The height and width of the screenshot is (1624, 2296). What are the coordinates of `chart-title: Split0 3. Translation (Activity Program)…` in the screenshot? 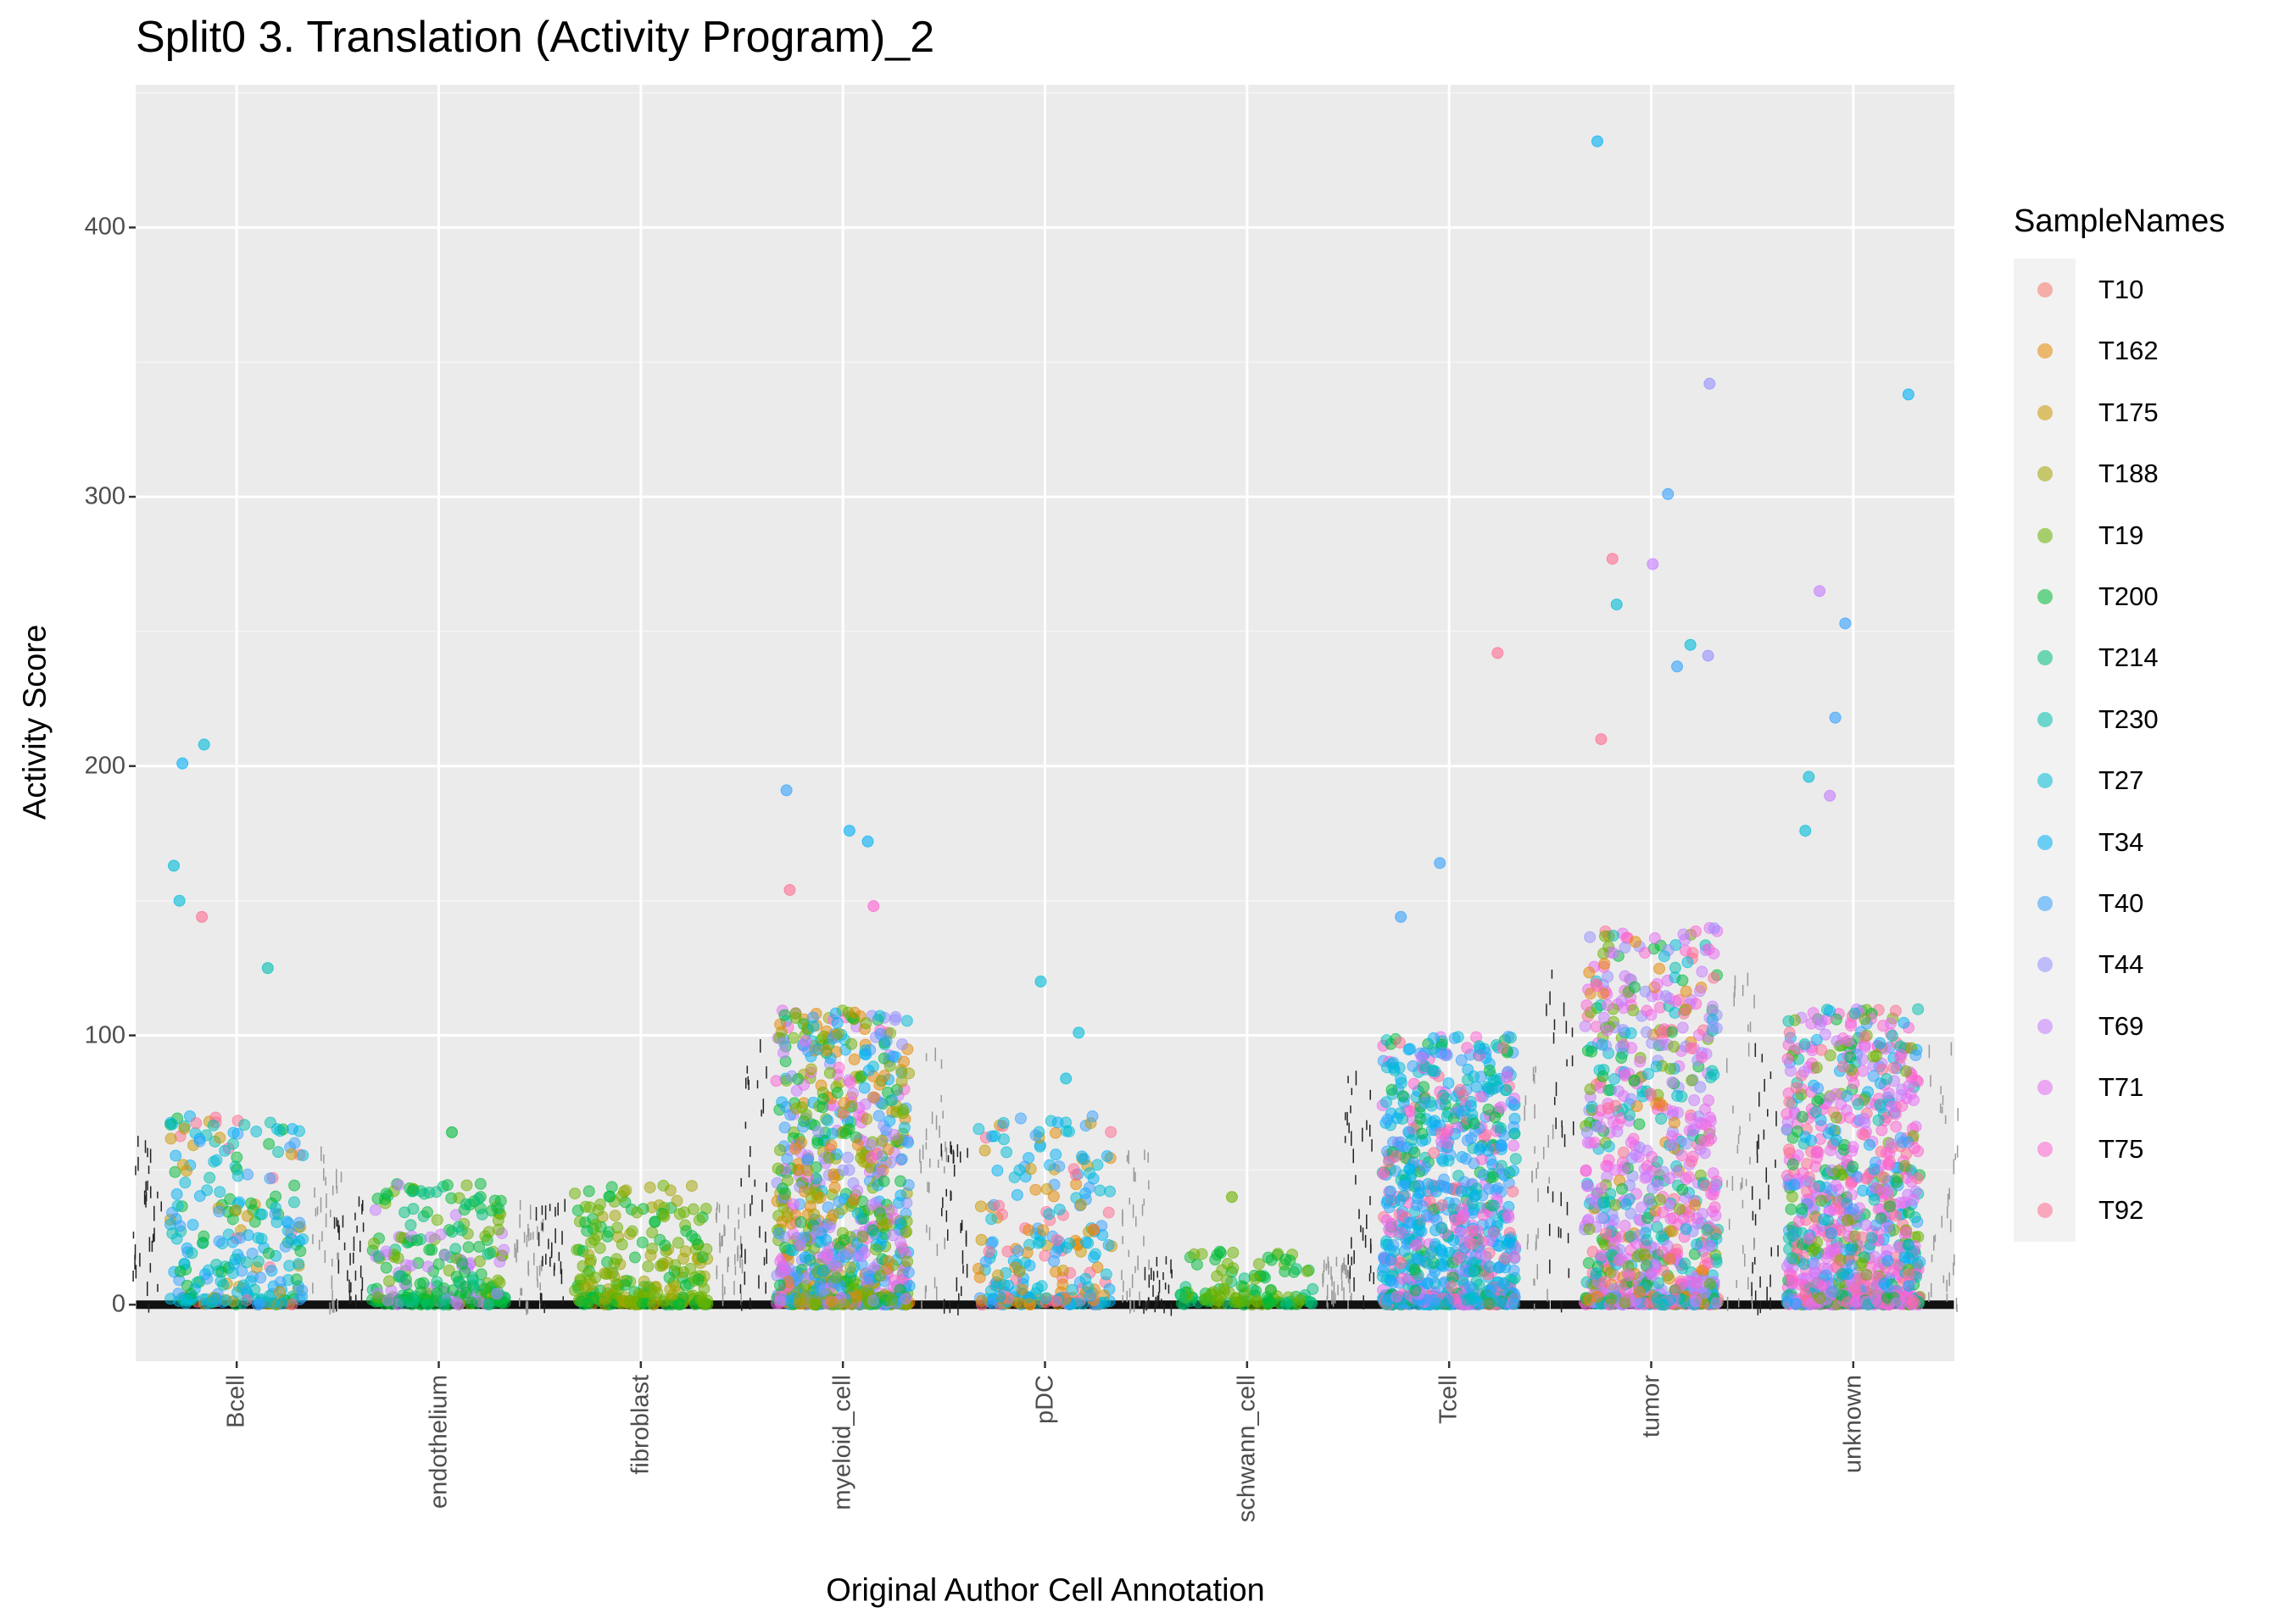 It's located at (535, 37).